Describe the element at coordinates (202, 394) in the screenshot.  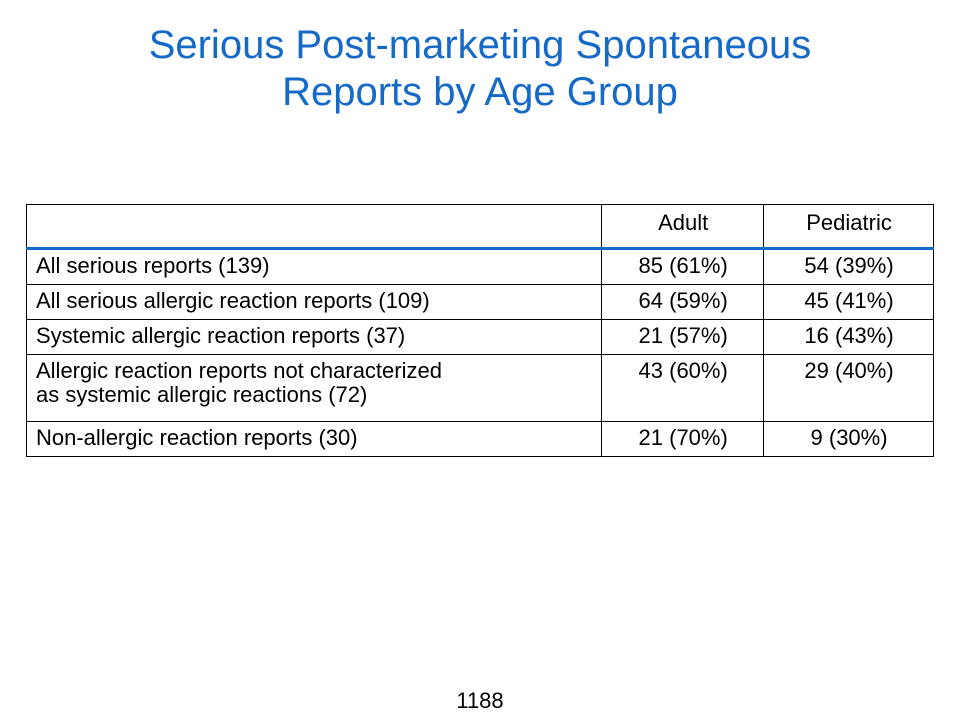
I see `row-label-line-2: as systemic allergic reactions (72)` at that location.